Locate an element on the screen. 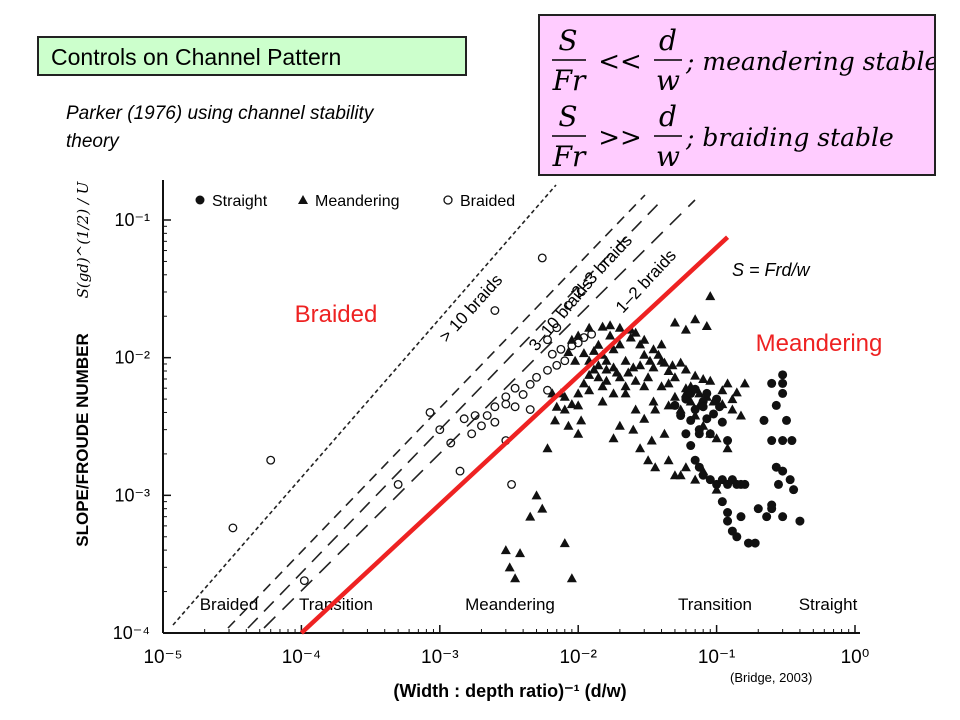  formula-operator: >> is located at coordinates (620, 138).